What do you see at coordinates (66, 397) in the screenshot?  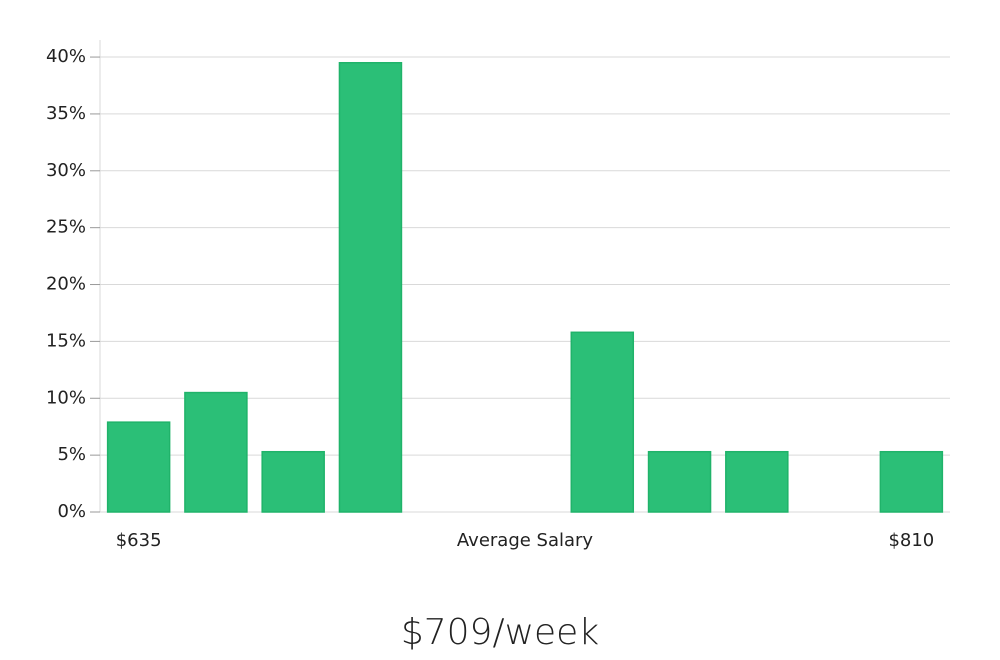 I see `y-tick-label: 10%` at bounding box center [66, 397].